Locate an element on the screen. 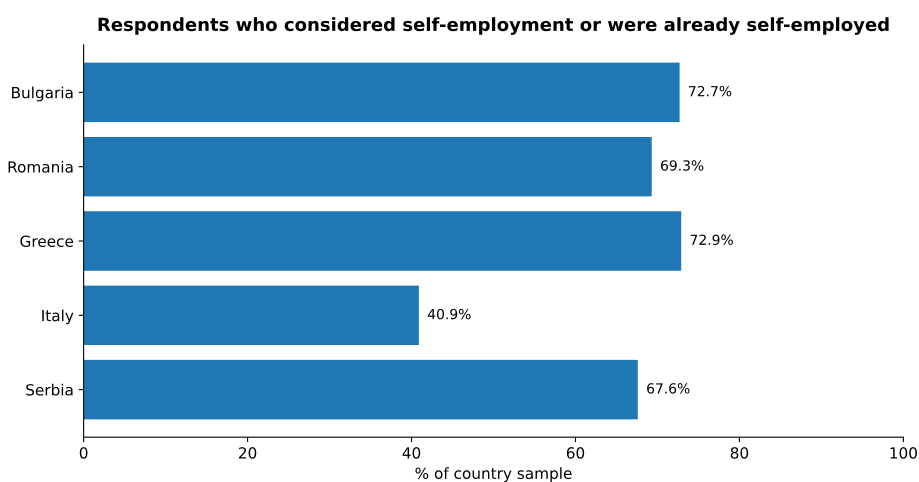  data-label: 40.9% is located at coordinates (449, 314).